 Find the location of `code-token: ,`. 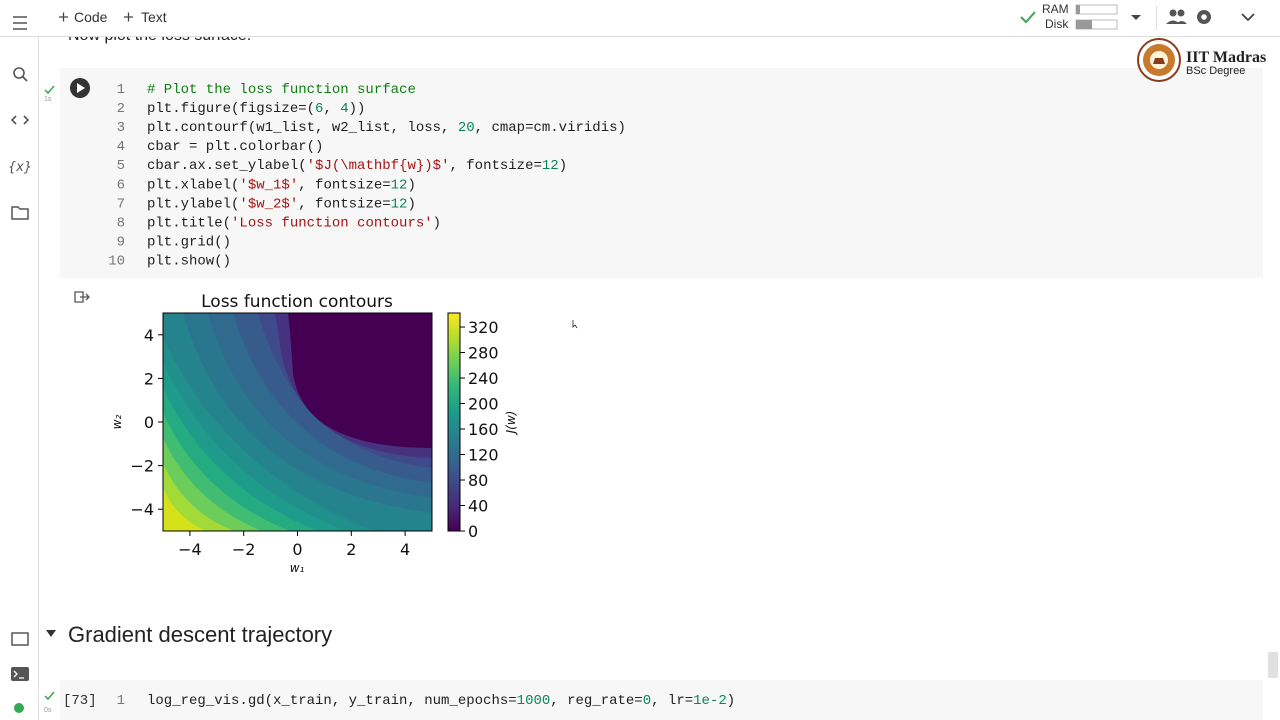

code-token: , is located at coordinates (331, 109).